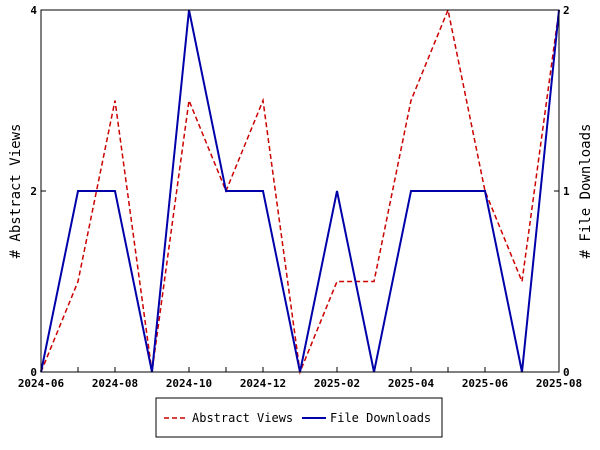  I want to click on y-right-tick-label: 0, so click(566, 372).